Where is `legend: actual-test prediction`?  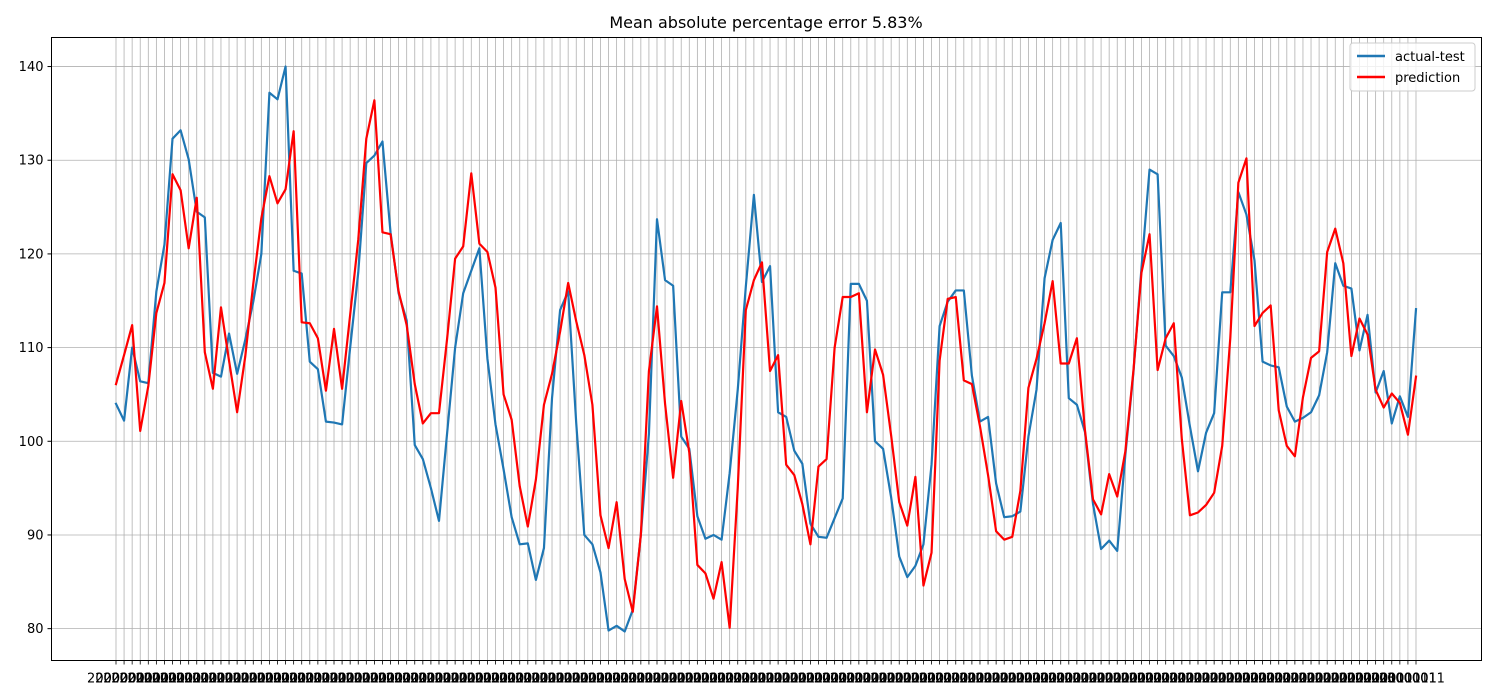
legend: actual-test prediction is located at coordinates (1412, 67).